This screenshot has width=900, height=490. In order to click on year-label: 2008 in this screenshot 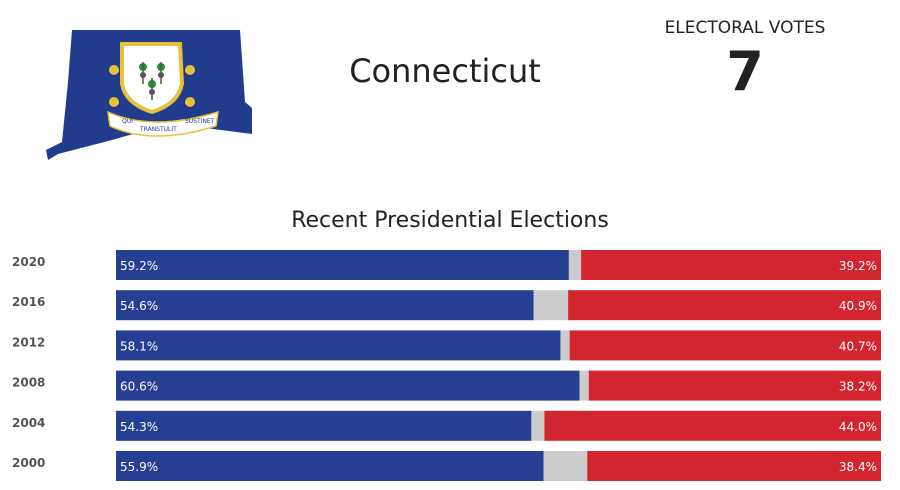, I will do `click(28, 383)`.